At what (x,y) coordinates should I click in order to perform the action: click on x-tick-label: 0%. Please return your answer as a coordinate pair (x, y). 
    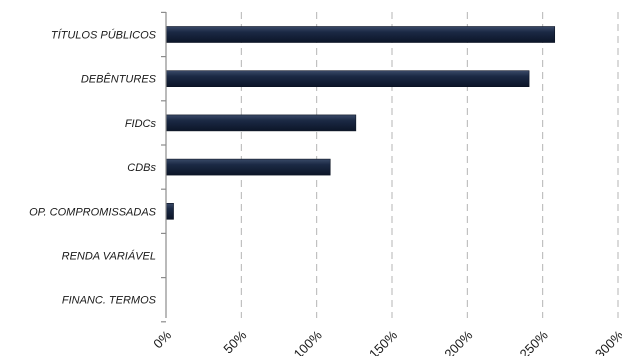
    Looking at the image, I should click on (162, 339).